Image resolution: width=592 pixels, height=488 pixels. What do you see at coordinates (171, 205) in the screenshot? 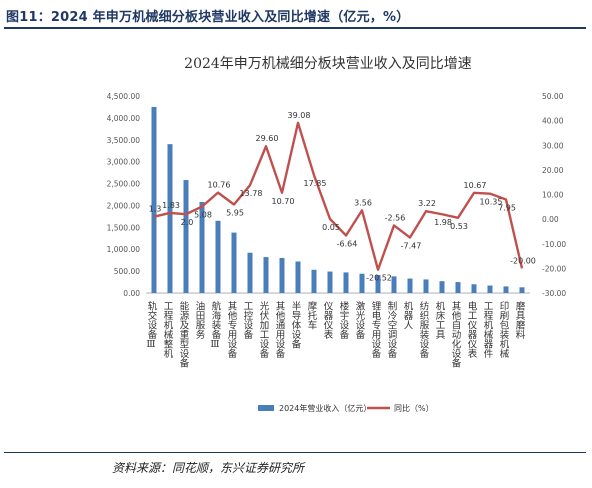
I see `yoy-data-label: 1.83` at bounding box center [171, 205].